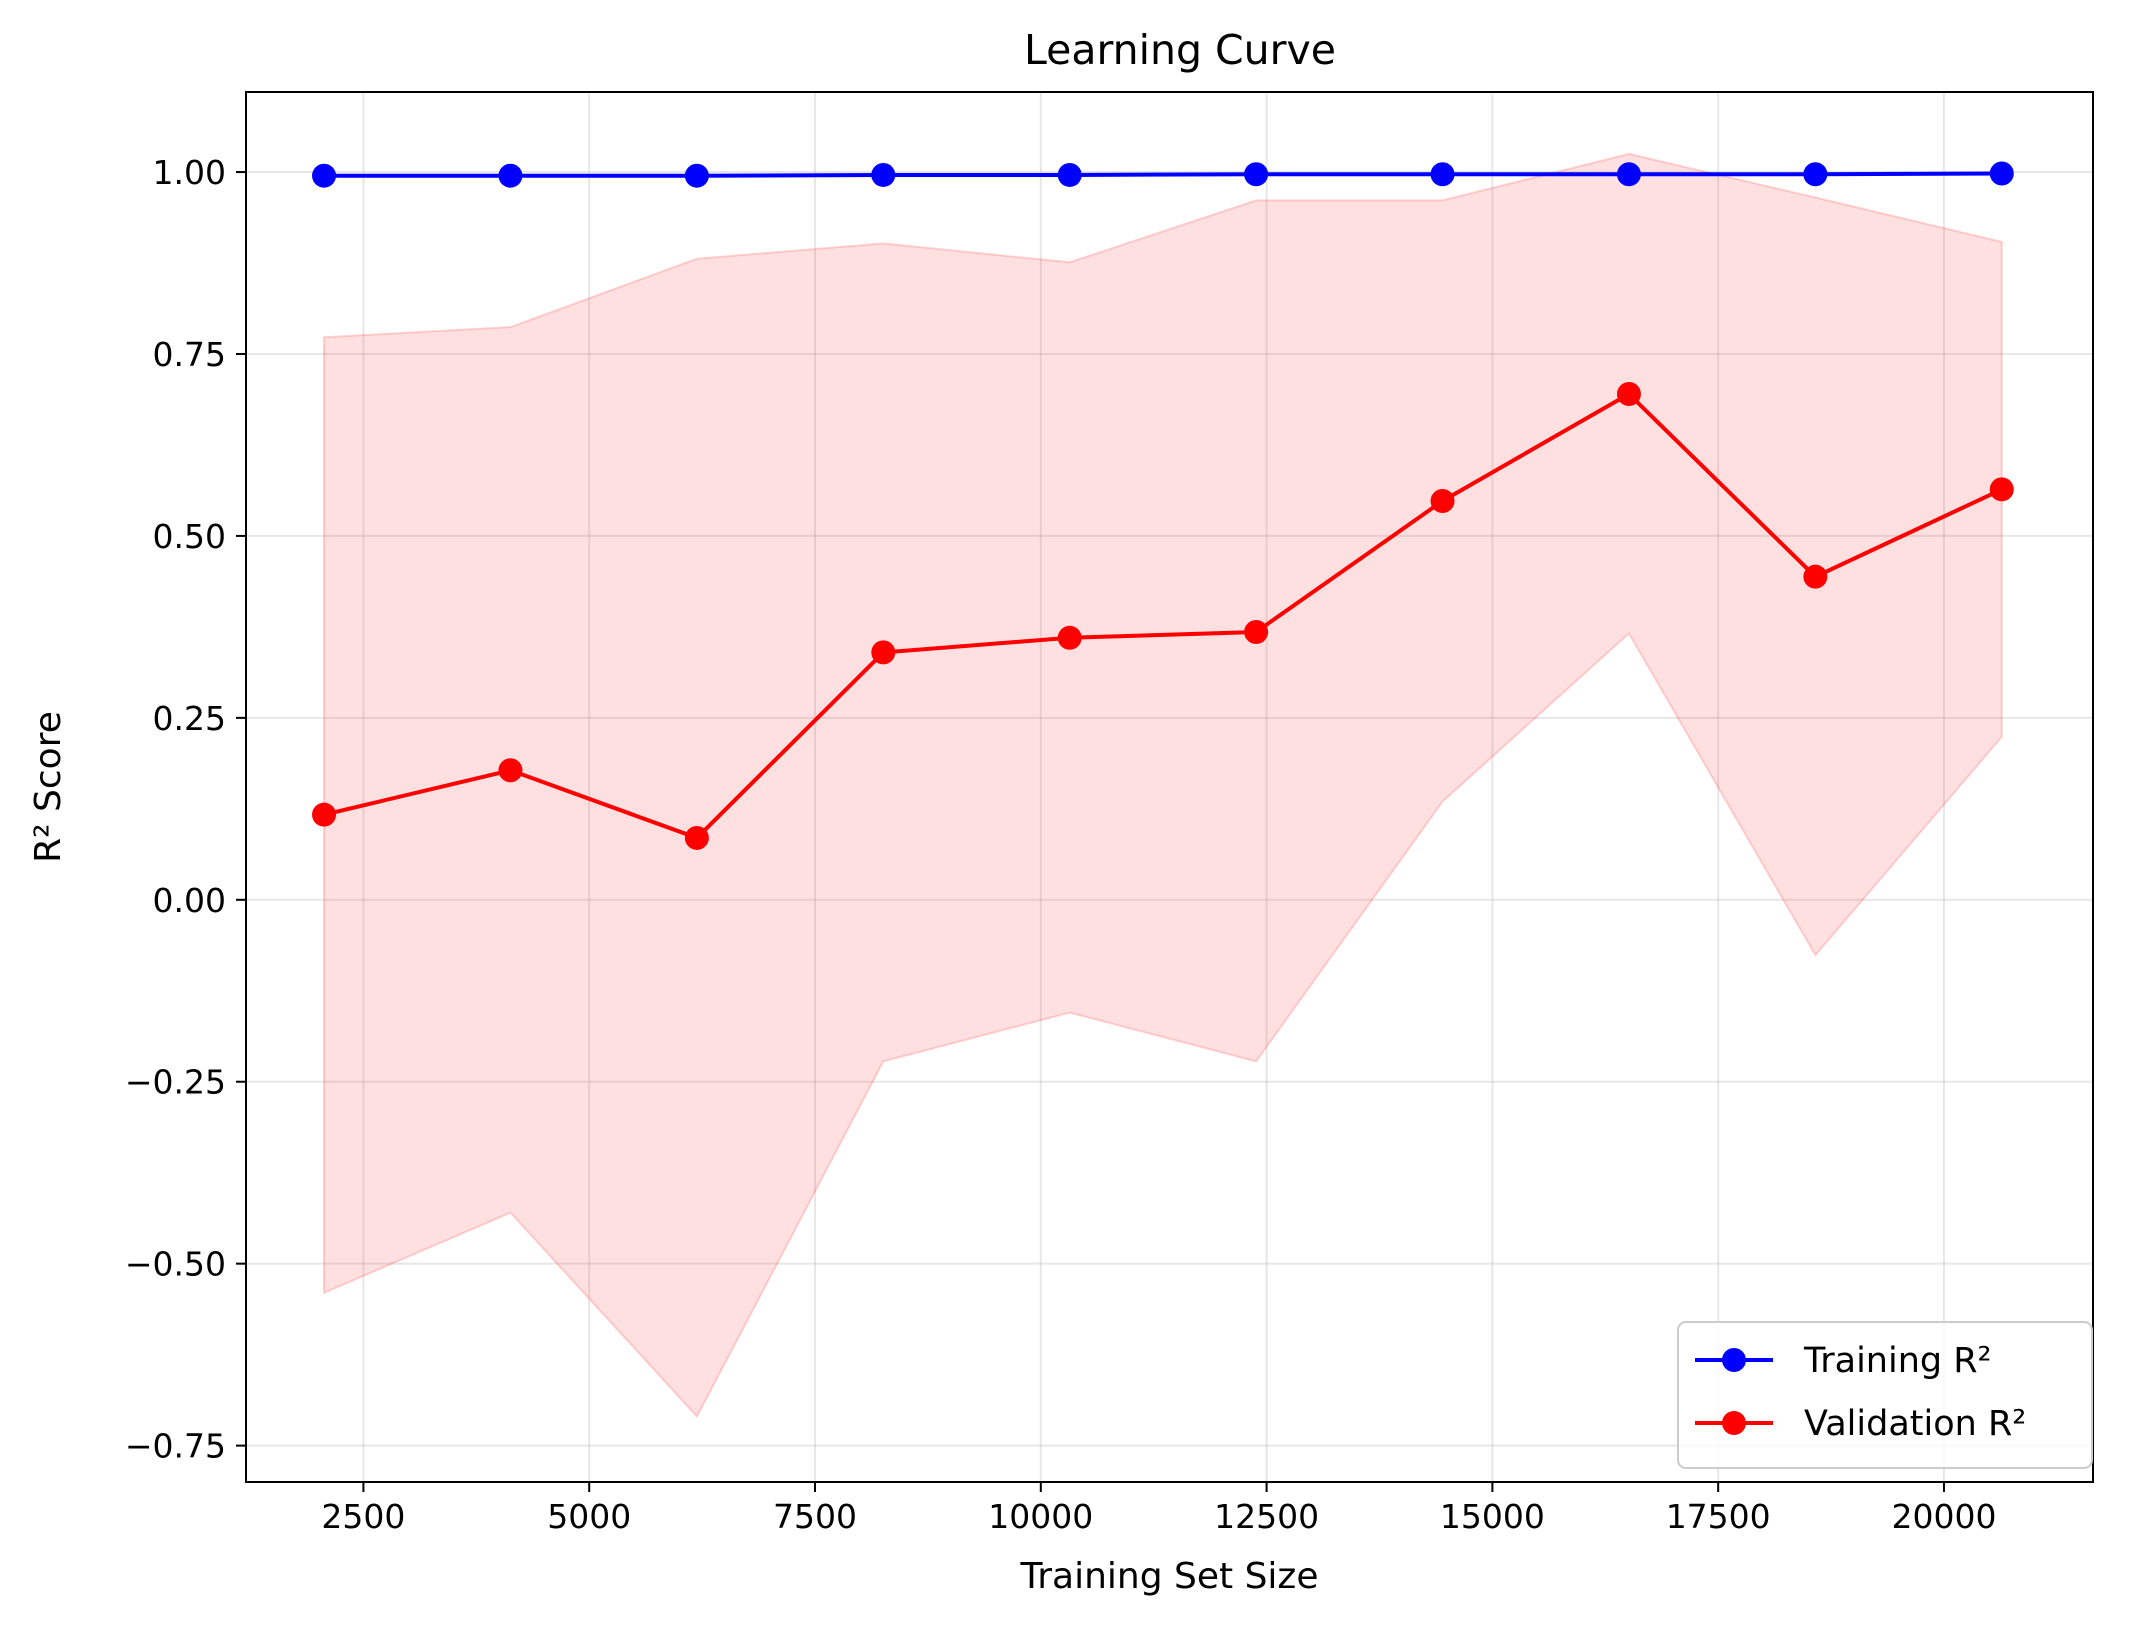  I want to click on validation-legend-marker, so click(1734, 1423).